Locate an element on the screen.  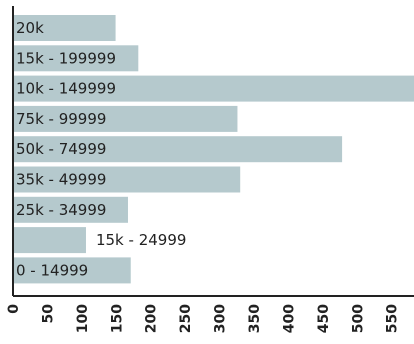
x-tick-2: 100 is located at coordinates (83, 318).